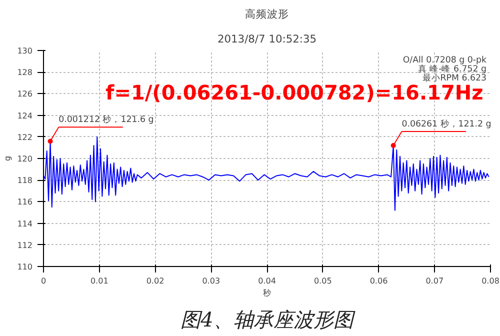 The width and height of the screenshot is (500, 336). I want to click on y-tick-label: 120, so click(25, 159).